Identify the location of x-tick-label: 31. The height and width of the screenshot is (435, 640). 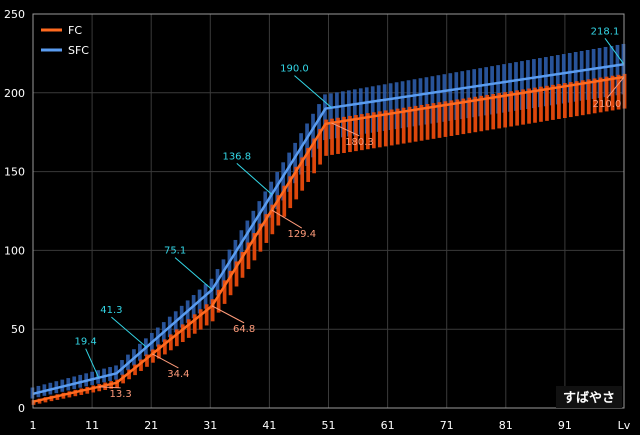
(210, 425).